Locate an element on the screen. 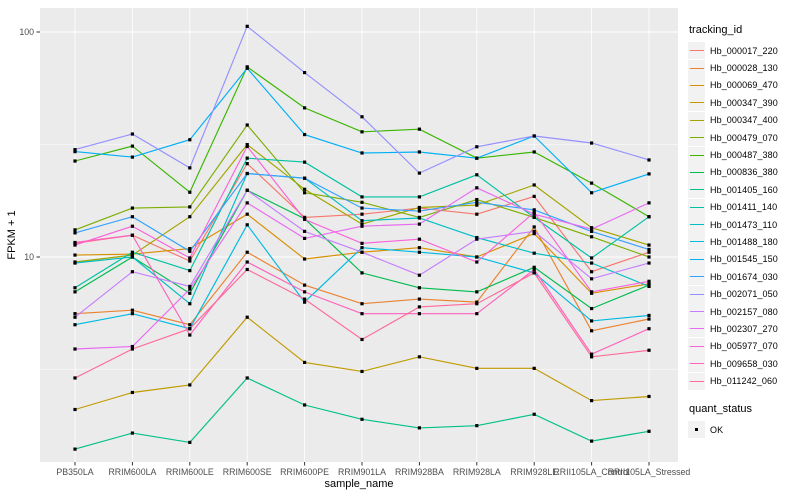 This screenshot has width=800, height=500. y-tick-label: 10 is located at coordinates (29, 257).